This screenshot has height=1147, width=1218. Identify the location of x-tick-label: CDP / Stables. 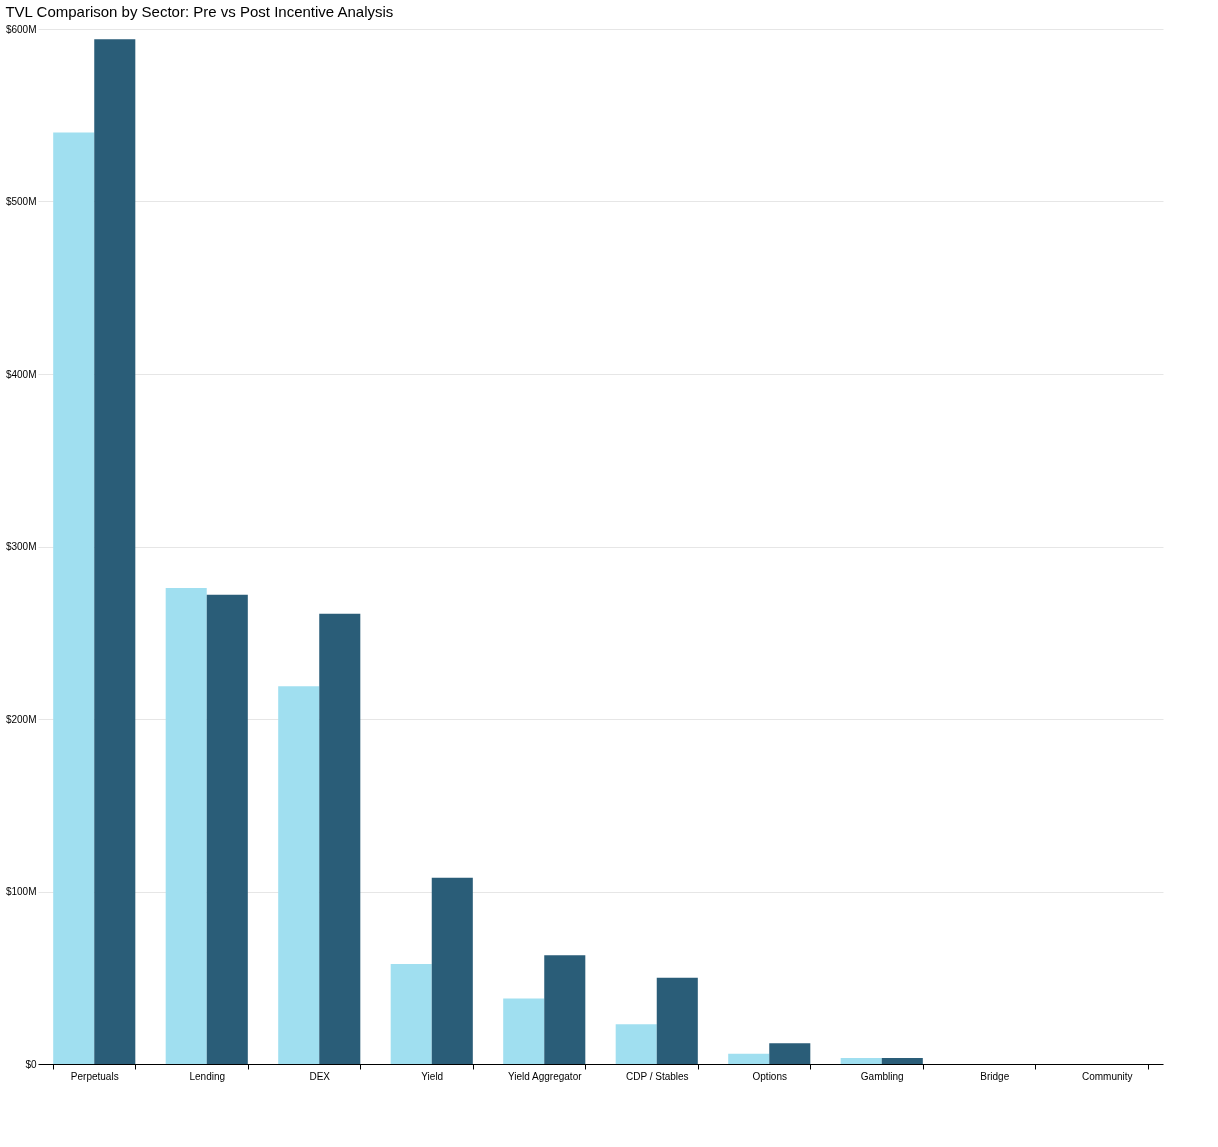
(657, 1076).